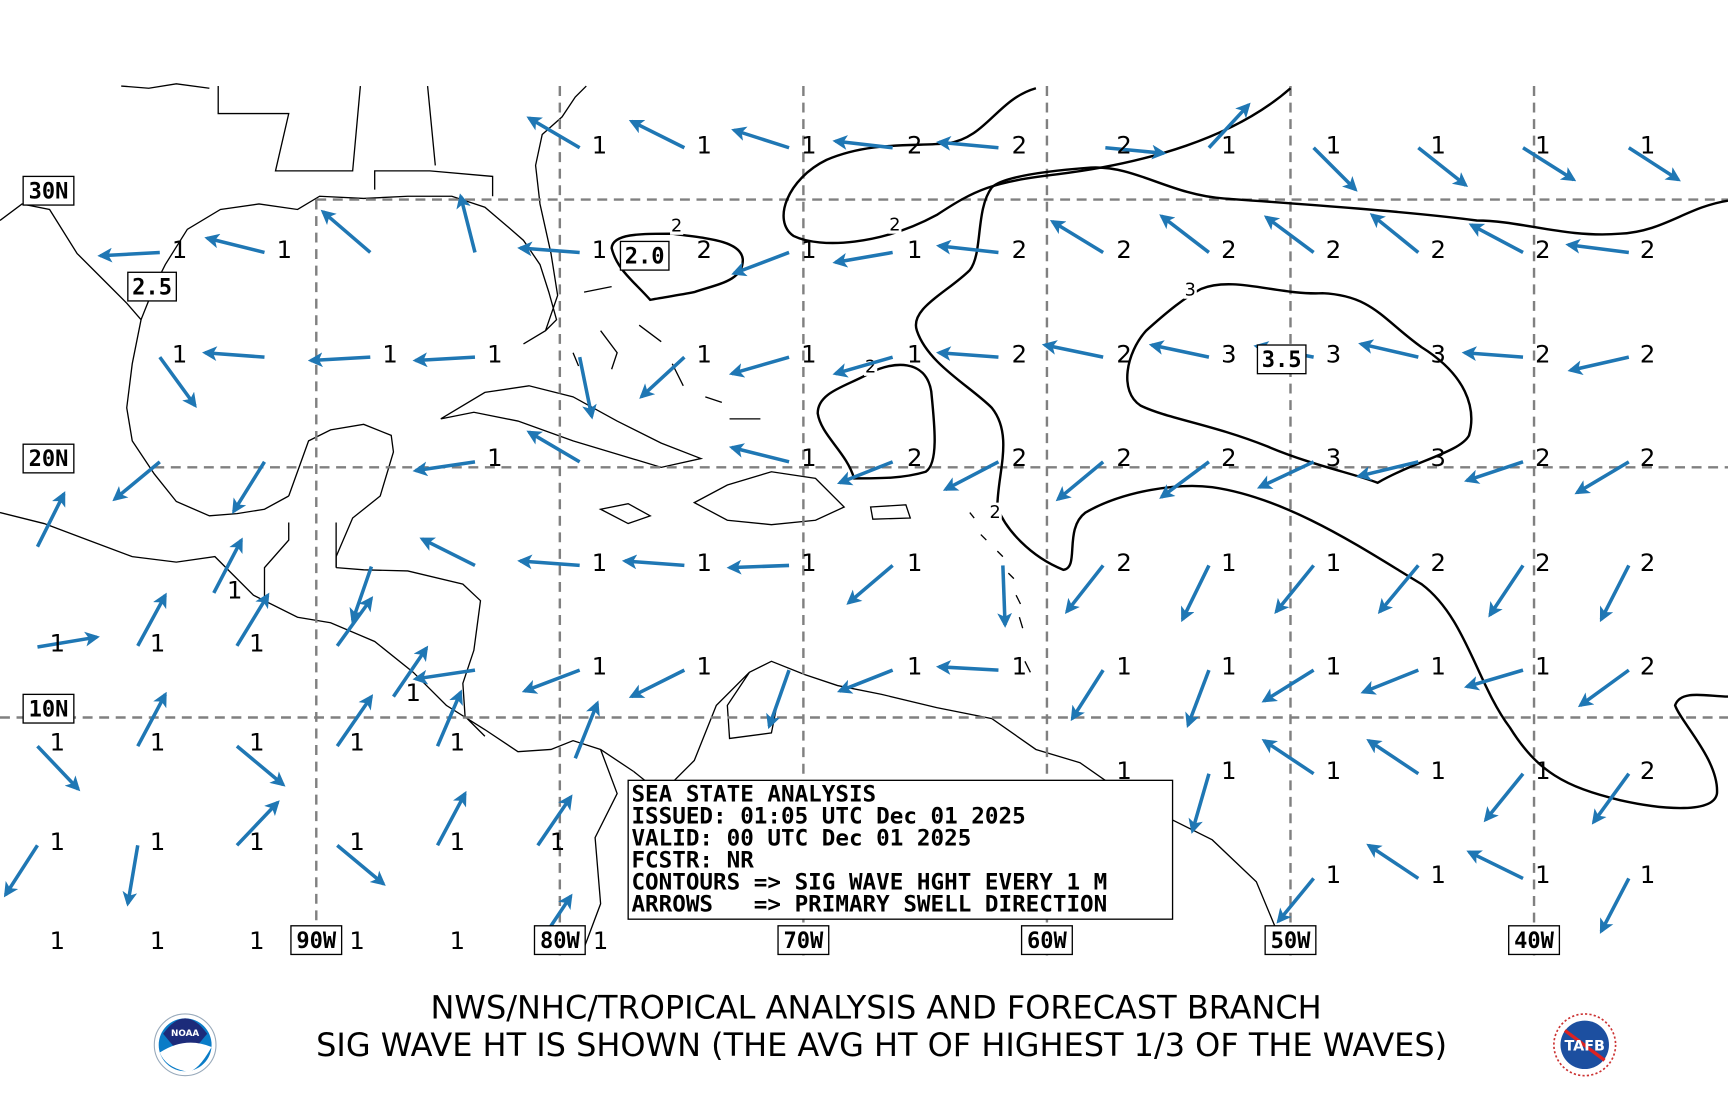 The width and height of the screenshot is (1728, 1100). What do you see at coordinates (152, 287) in the screenshot?
I see `max-wave-height-label: 2.5` at bounding box center [152, 287].